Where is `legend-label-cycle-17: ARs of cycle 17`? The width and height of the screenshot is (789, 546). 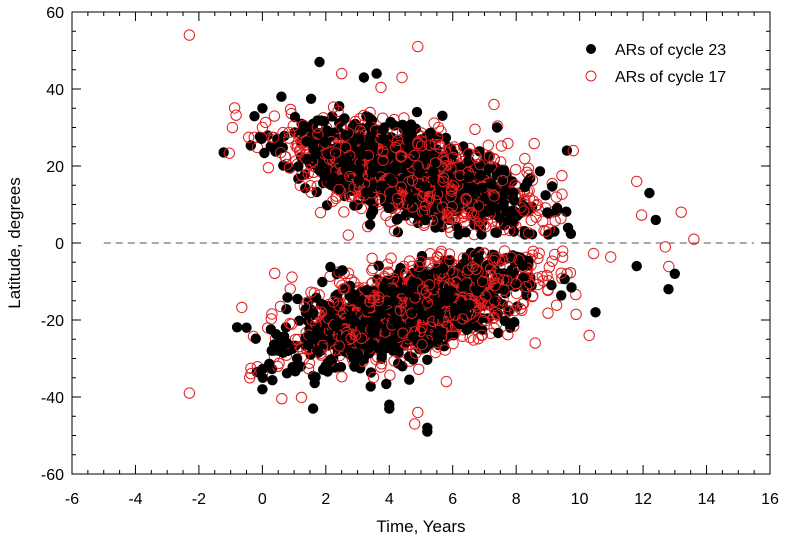
legend-label-cycle-17: ARs of cycle 17 is located at coordinates (670, 77).